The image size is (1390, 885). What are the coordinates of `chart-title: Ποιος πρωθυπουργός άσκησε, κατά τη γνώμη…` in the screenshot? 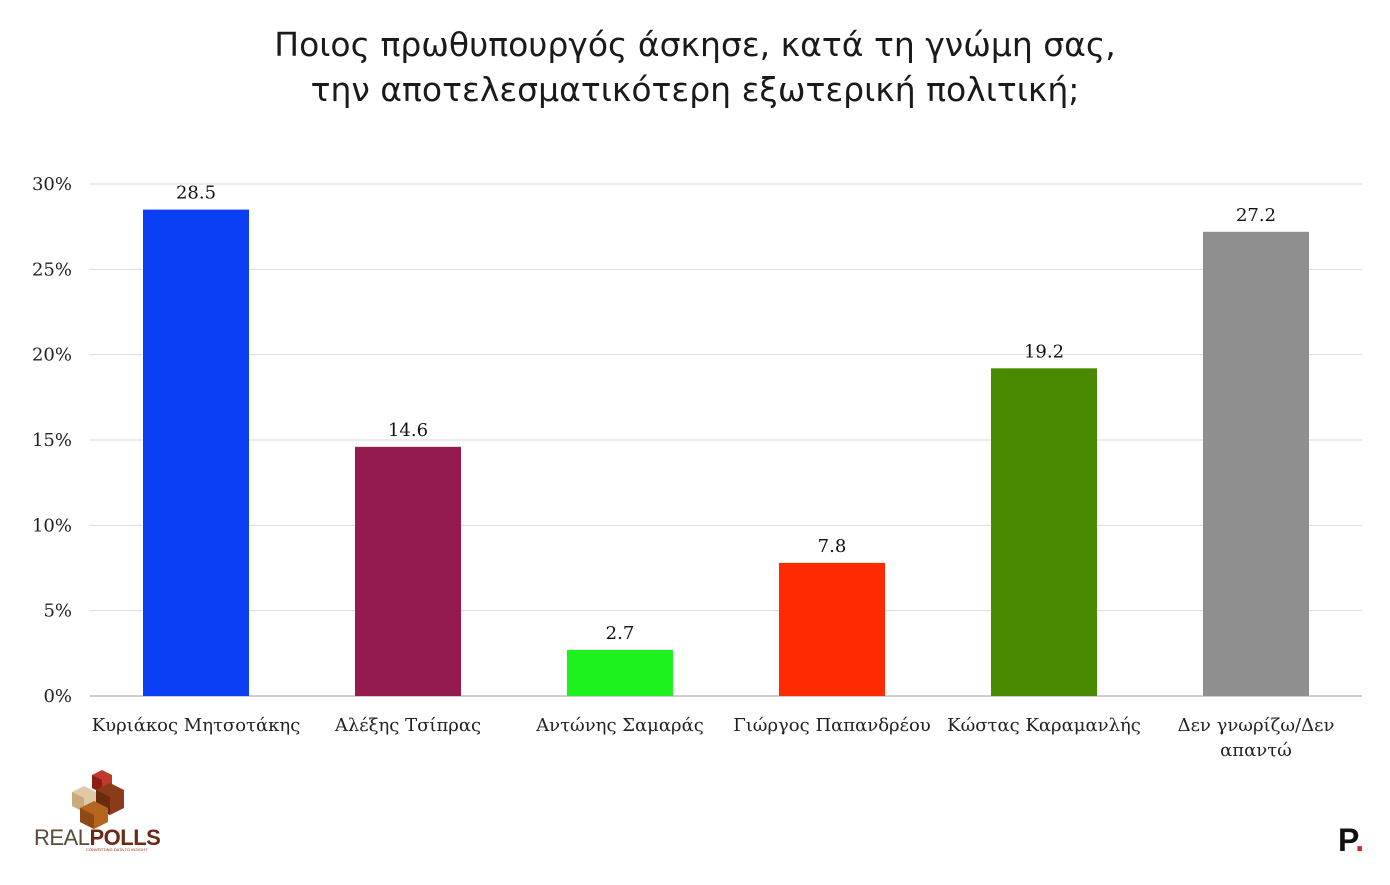 It's located at (695, 67).